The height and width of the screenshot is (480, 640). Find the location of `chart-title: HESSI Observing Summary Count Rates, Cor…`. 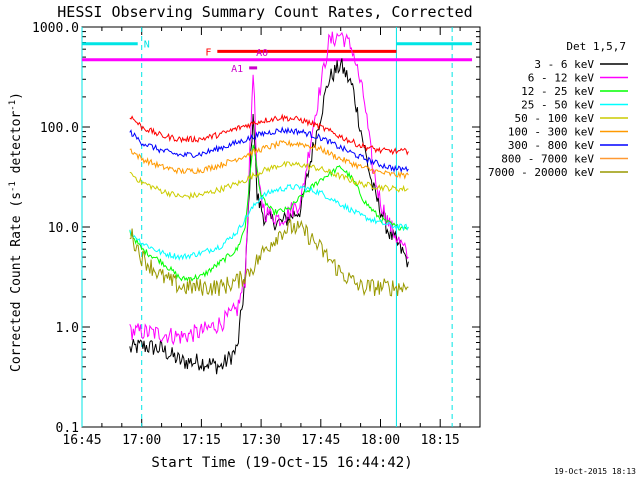

chart-title: HESSI Observing Summary Count Rates, Cor… is located at coordinates (264, 12).